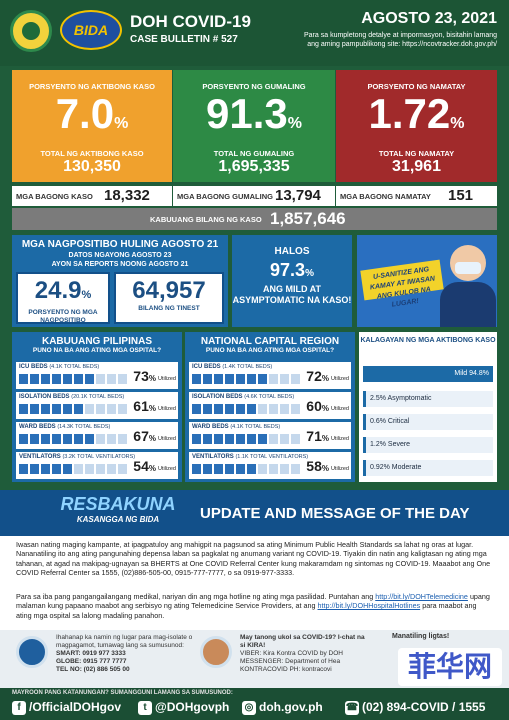 Image resolution: width=509 pixels, height=720 pixels. Describe the element at coordinates (428, 374) in the screenshot. I see `severity-mild: Mild 94.8%` at that location.